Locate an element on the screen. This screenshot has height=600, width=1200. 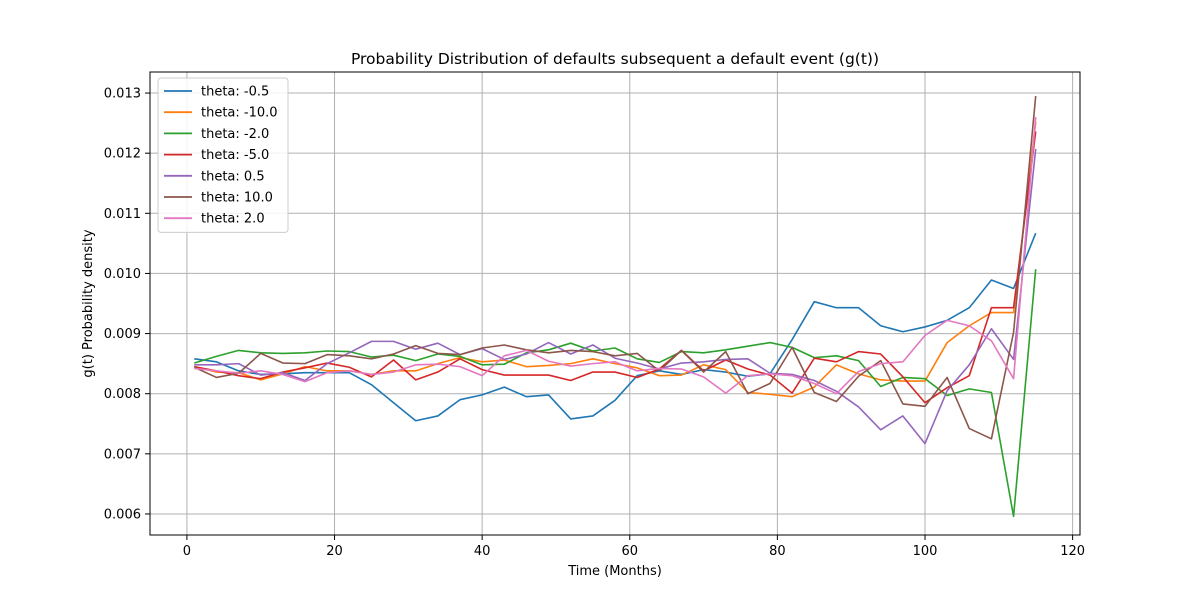
x-tick-label: 60 is located at coordinates (629, 551).